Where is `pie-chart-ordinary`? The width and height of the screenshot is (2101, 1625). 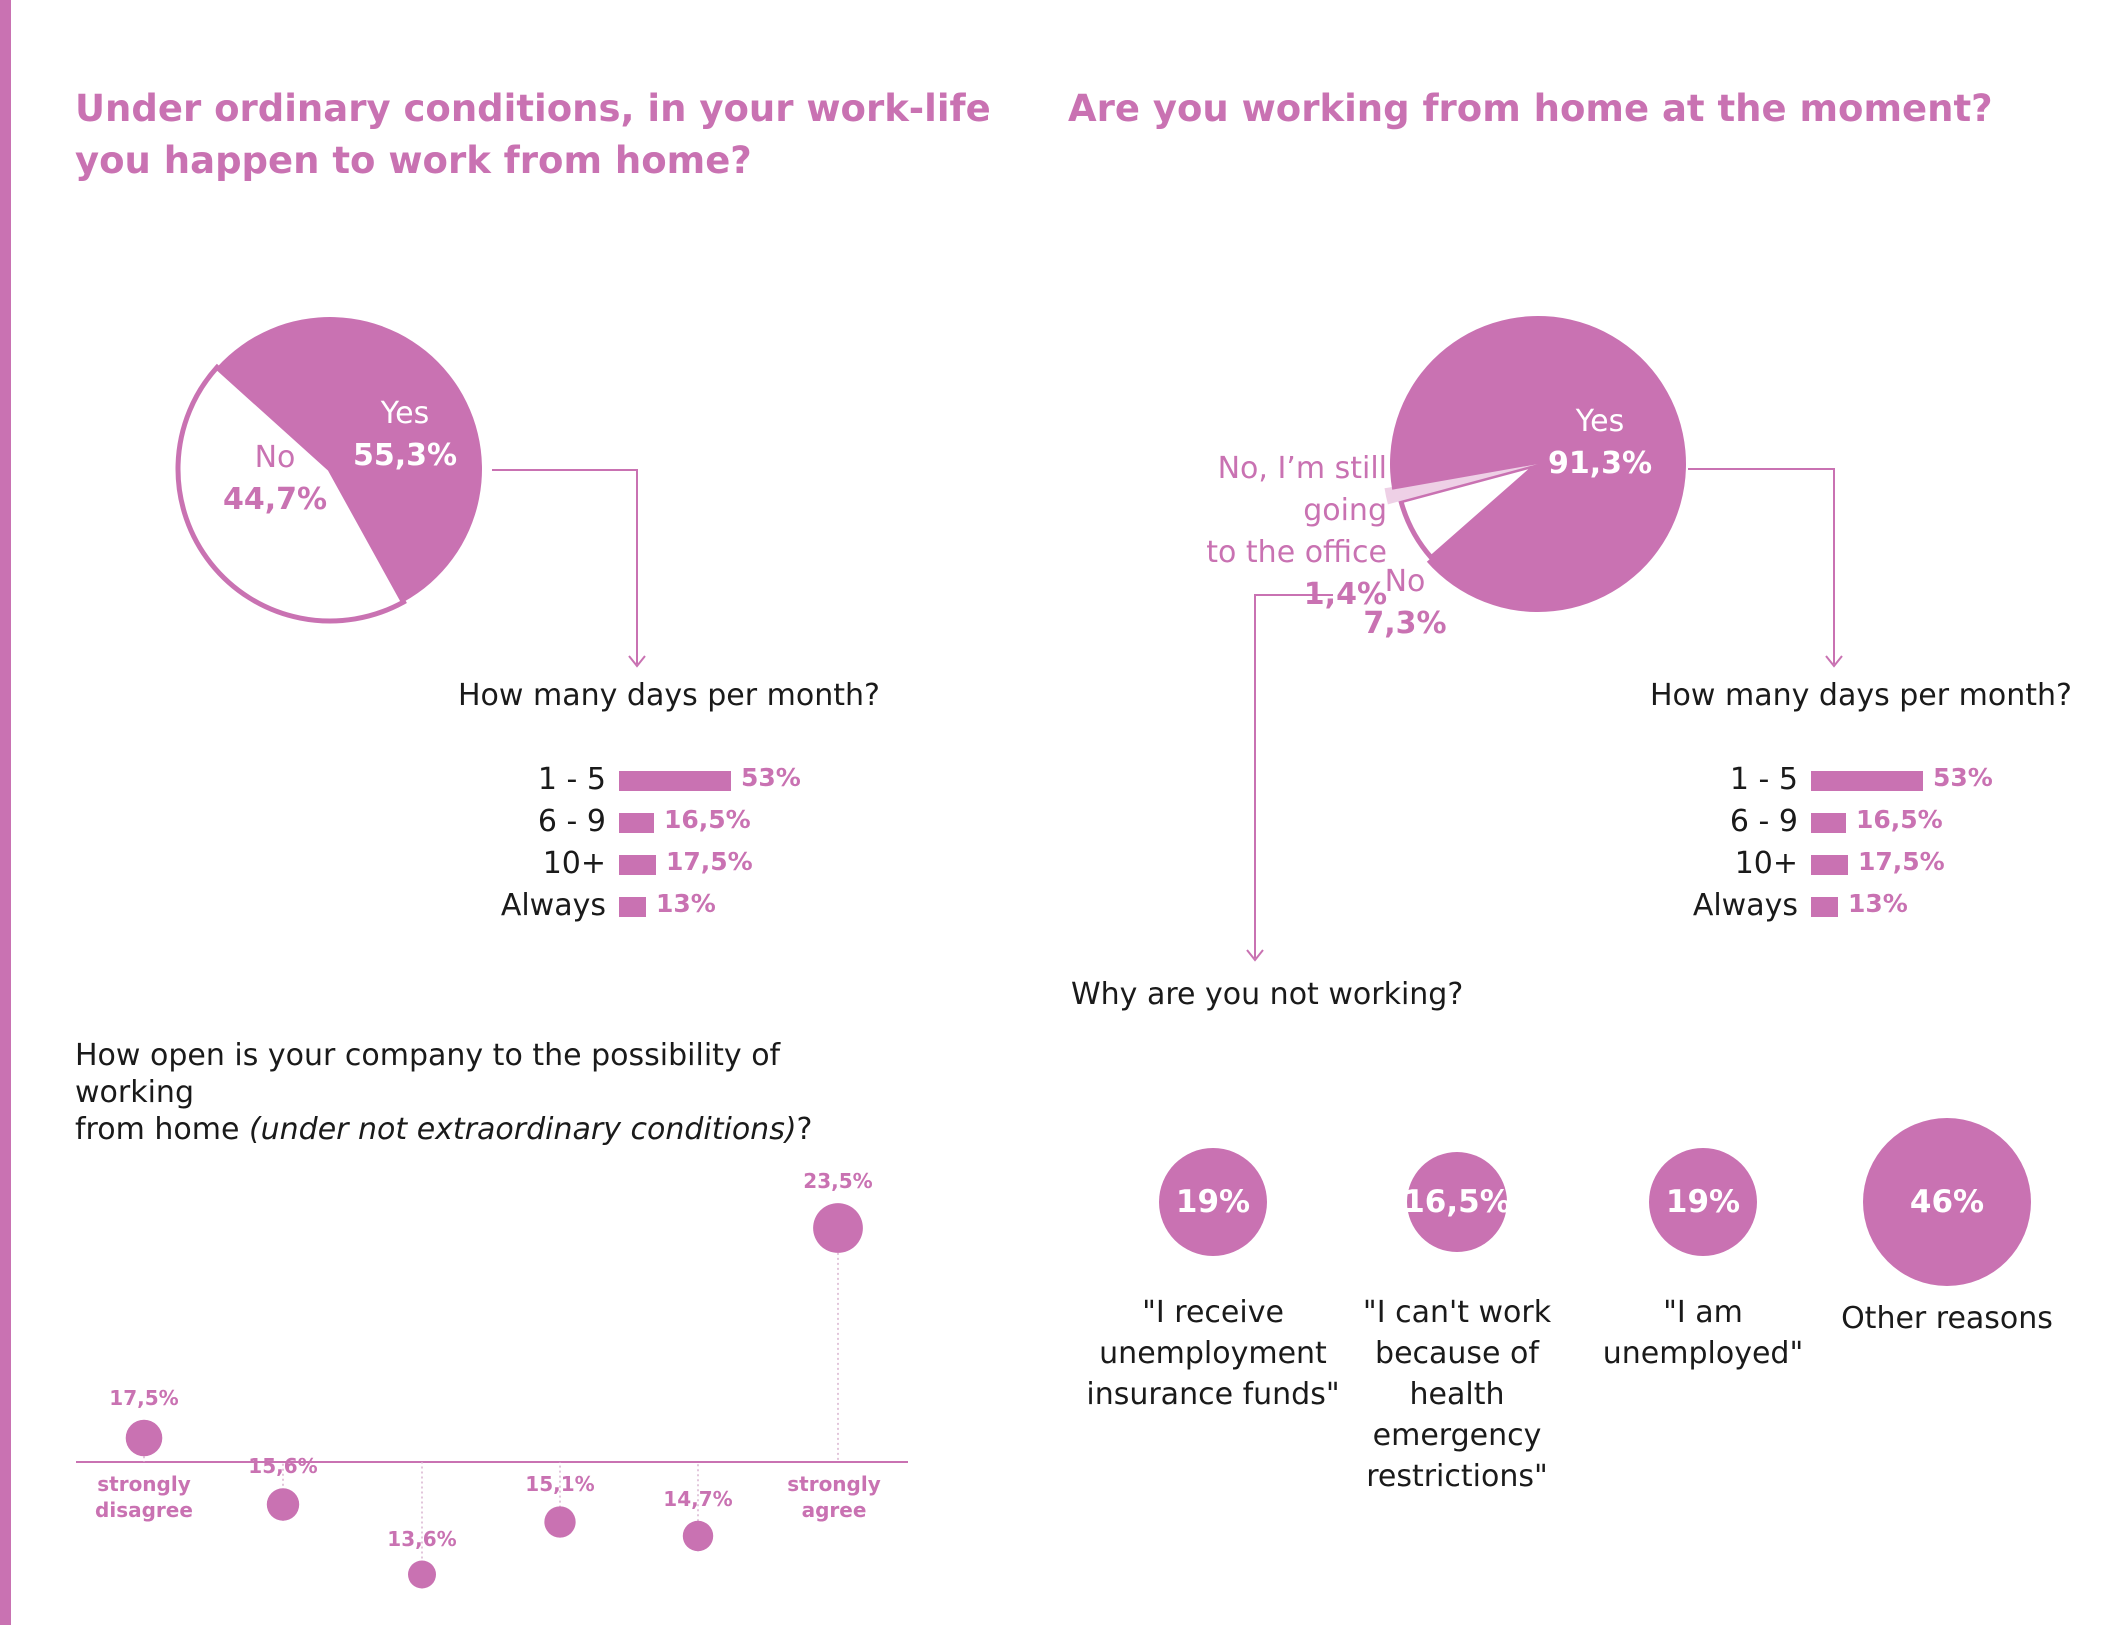
pie-chart-ordinary is located at coordinates (328, 470).